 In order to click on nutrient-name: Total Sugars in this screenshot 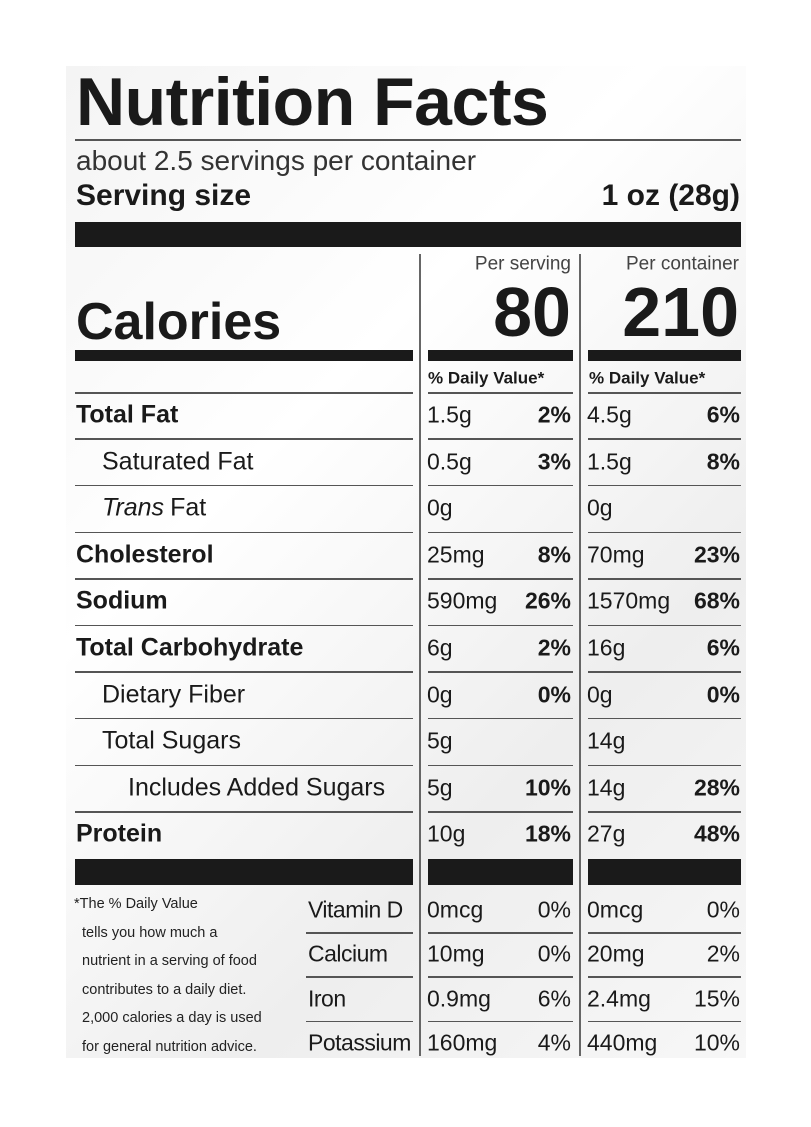, I will do `click(171, 740)`.